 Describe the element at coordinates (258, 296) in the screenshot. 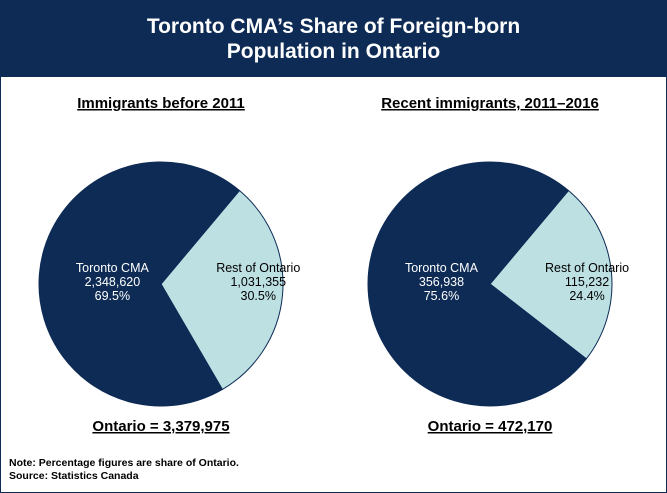

I see `slice-percent: 30.5%` at that location.